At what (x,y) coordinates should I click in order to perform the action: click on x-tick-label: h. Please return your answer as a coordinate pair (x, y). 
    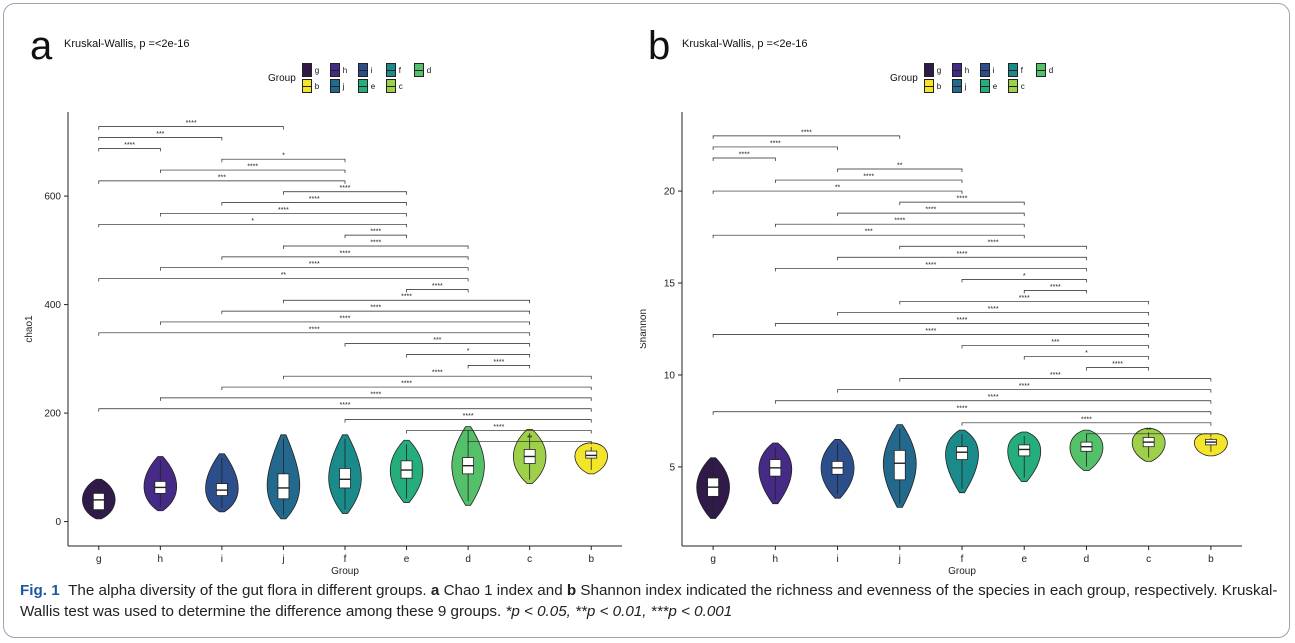
    Looking at the image, I should click on (776, 559).